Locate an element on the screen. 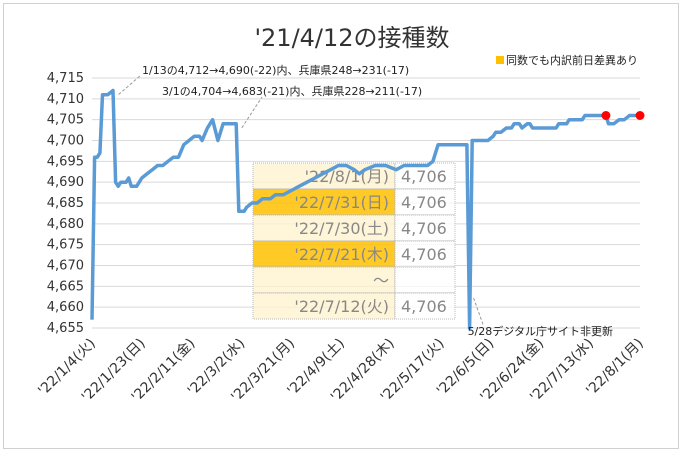  legend: 同数でも内訳前日差異あり is located at coordinates (567, 60).